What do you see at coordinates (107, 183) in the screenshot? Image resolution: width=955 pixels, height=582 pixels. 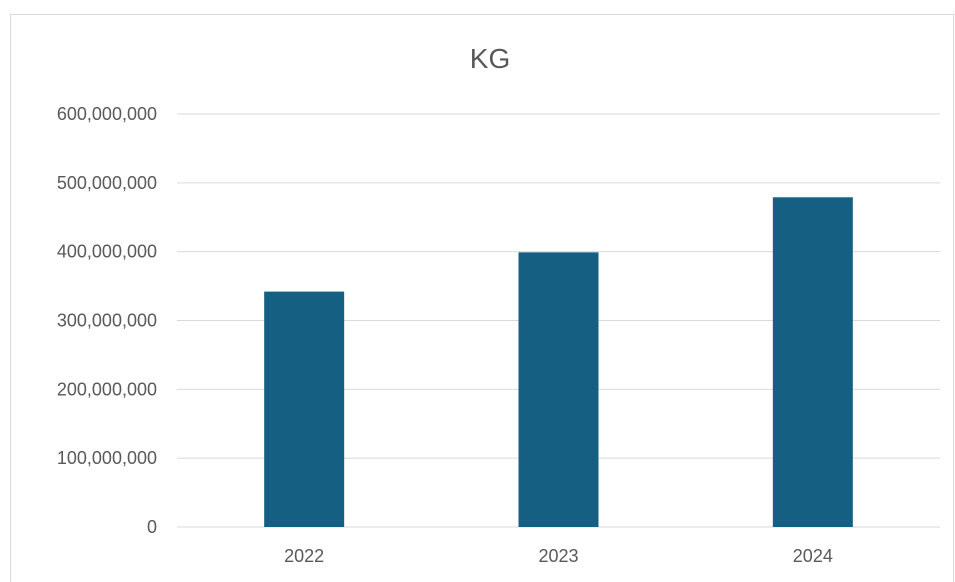 I see `y-tick-label: 500,000,000` at bounding box center [107, 183].